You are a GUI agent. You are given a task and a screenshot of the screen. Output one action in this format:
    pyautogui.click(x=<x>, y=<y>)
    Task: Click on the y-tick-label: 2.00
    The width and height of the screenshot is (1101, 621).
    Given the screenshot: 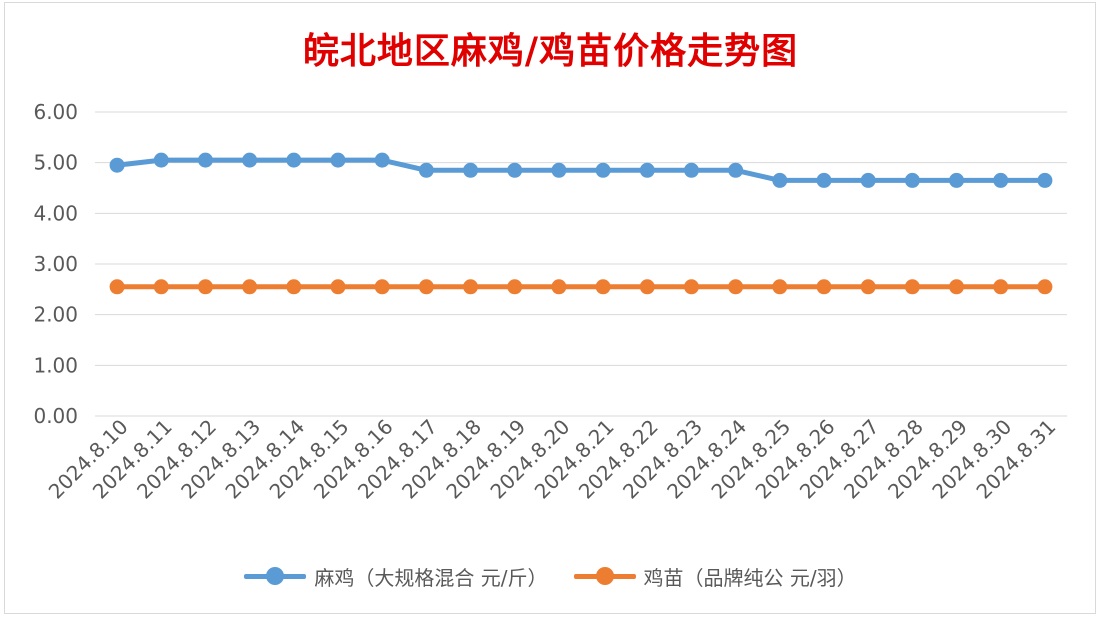 What is the action you would take?
    pyautogui.click(x=55, y=315)
    